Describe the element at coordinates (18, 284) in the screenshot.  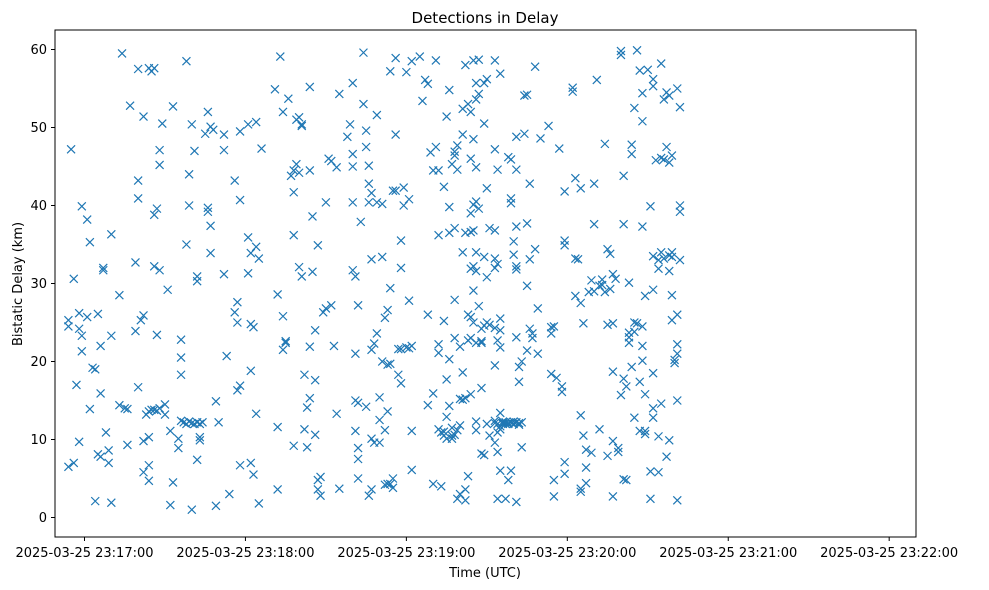
I see `y-axis-label: Bistatic Delay (km)` at that location.